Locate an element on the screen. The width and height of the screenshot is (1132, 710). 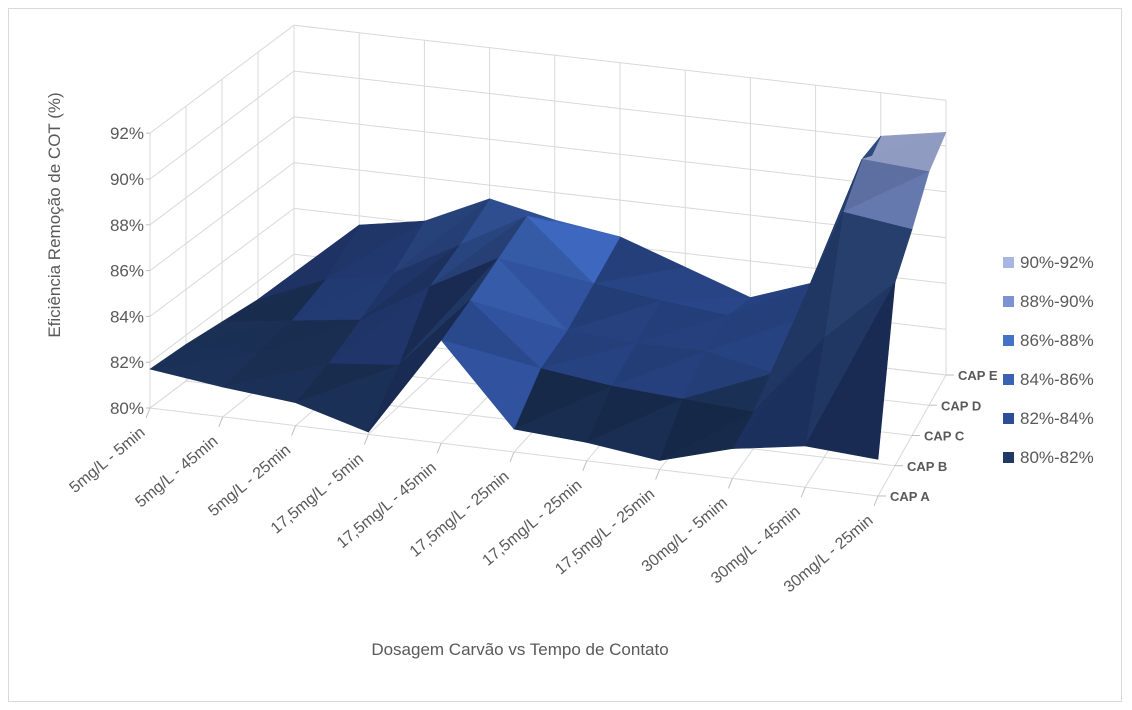
z-tick-label: 80% is located at coordinates (127, 408).